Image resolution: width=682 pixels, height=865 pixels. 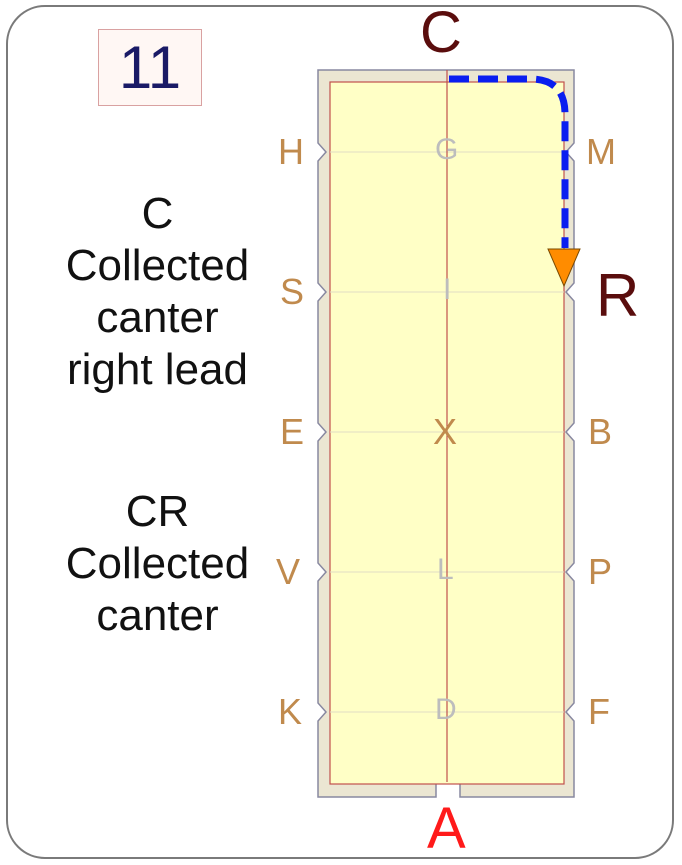 I want to click on arena-letter-left: E, so click(x=292, y=431).